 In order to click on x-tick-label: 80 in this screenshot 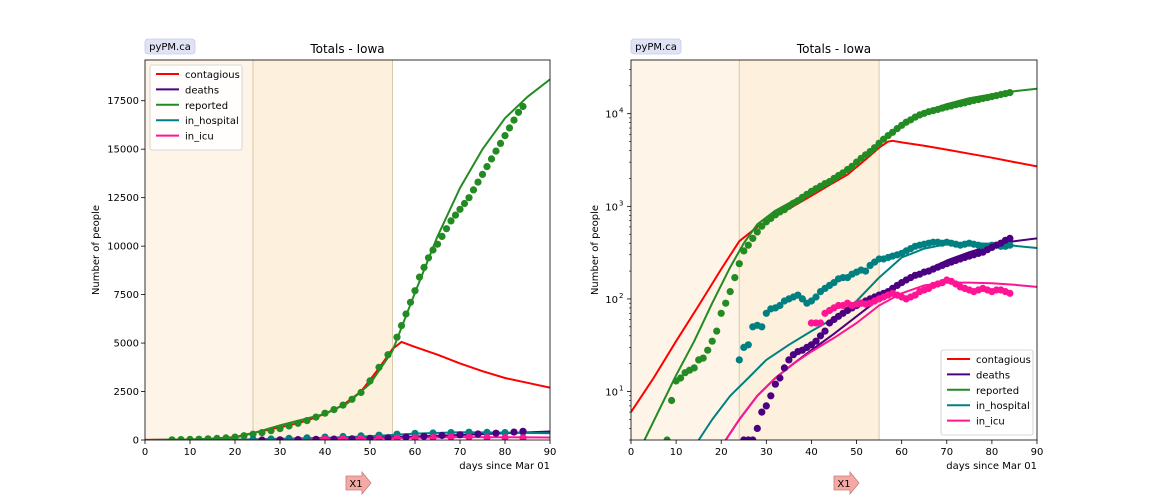, I will do `click(505, 452)`.